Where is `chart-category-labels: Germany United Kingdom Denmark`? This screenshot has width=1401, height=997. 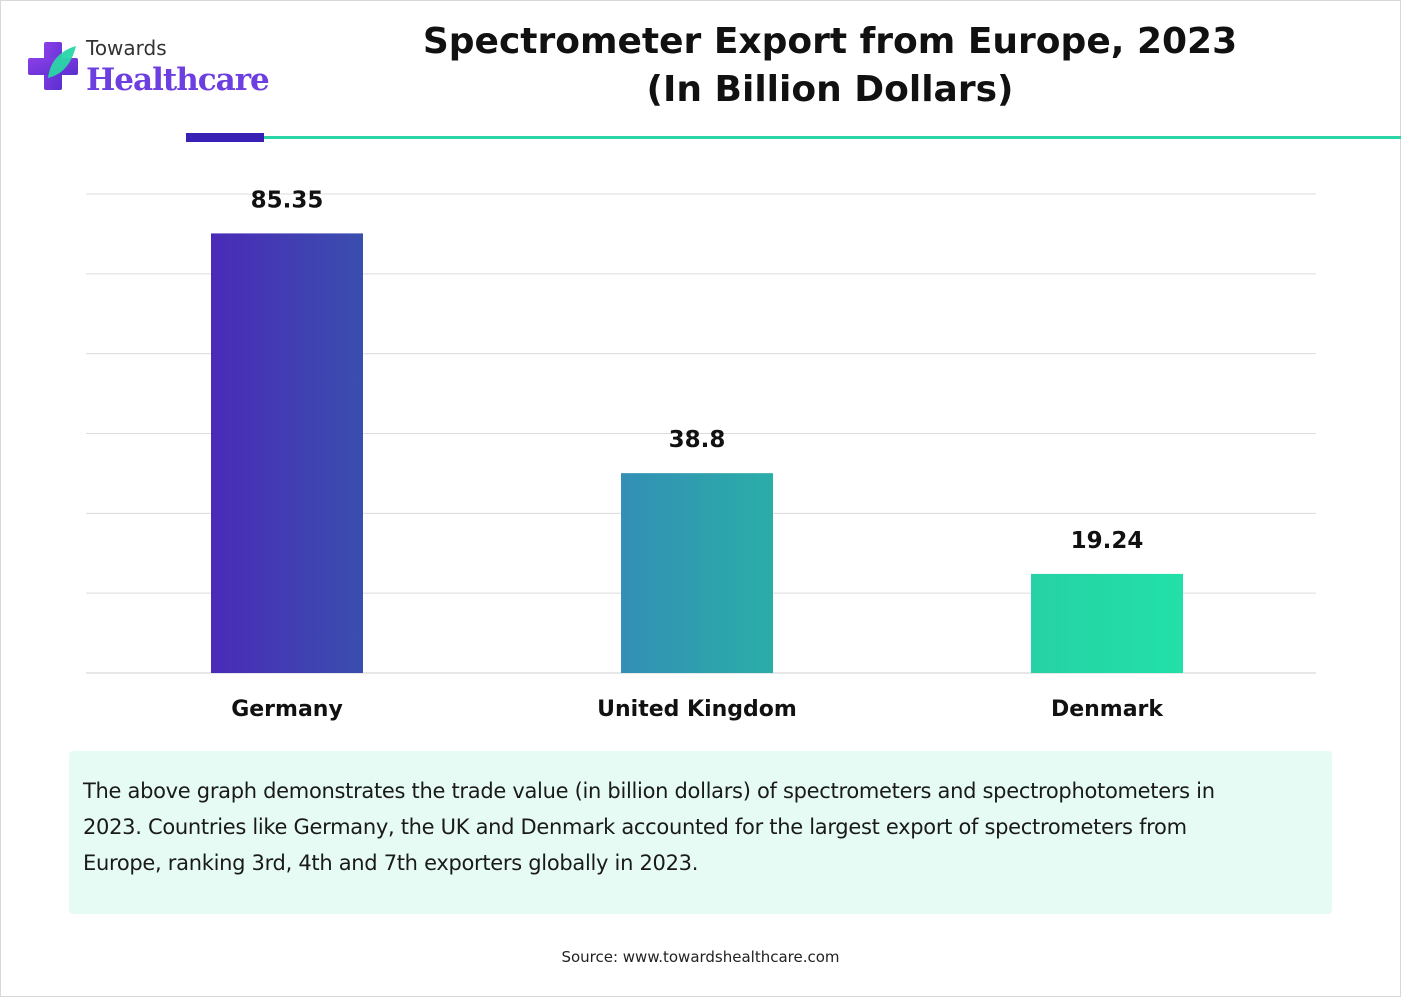
chart-category-labels: Germany United Kingdom Denmark is located at coordinates (697, 709).